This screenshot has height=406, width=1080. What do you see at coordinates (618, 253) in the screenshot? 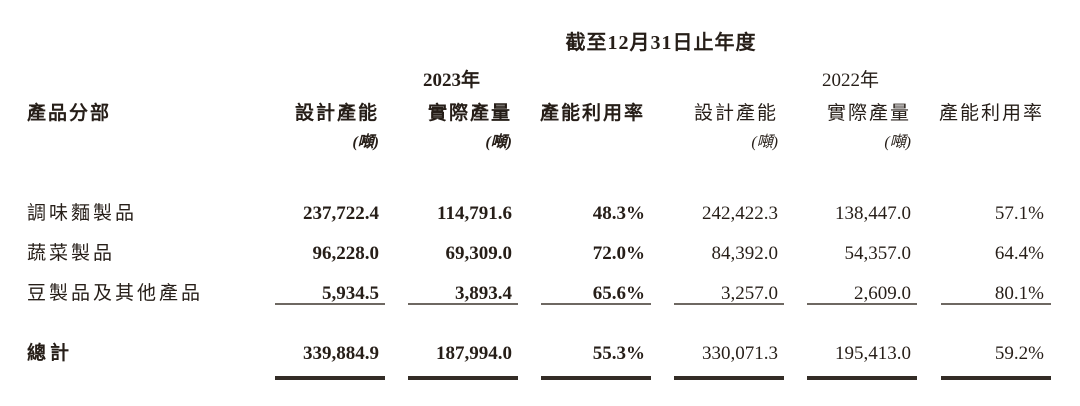
I see `cell-value: 72.0%` at bounding box center [618, 253].